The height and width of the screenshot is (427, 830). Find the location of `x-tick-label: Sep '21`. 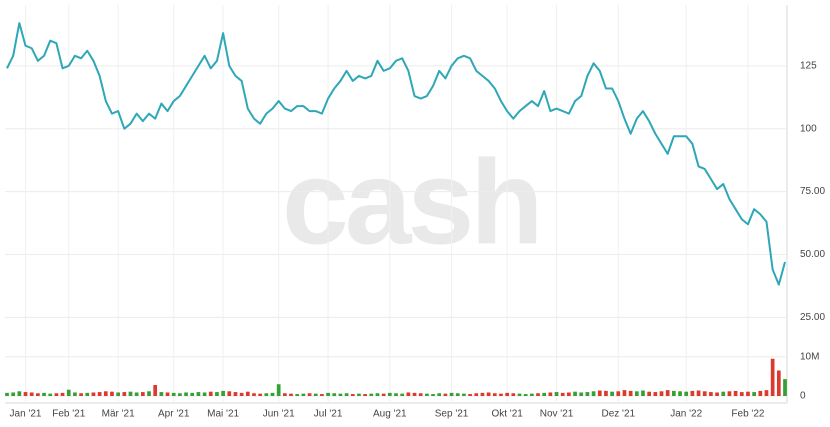

x-tick-label: Sep '21 is located at coordinates (452, 414).